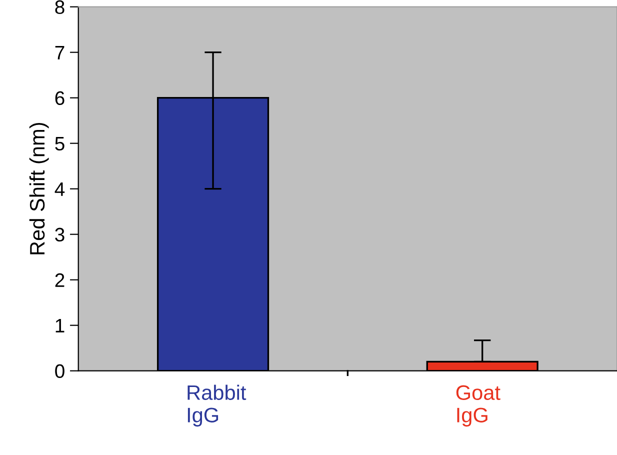 This screenshot has width=617, height=455. I want to click on y-tick-label: 3, so click(59, 235).